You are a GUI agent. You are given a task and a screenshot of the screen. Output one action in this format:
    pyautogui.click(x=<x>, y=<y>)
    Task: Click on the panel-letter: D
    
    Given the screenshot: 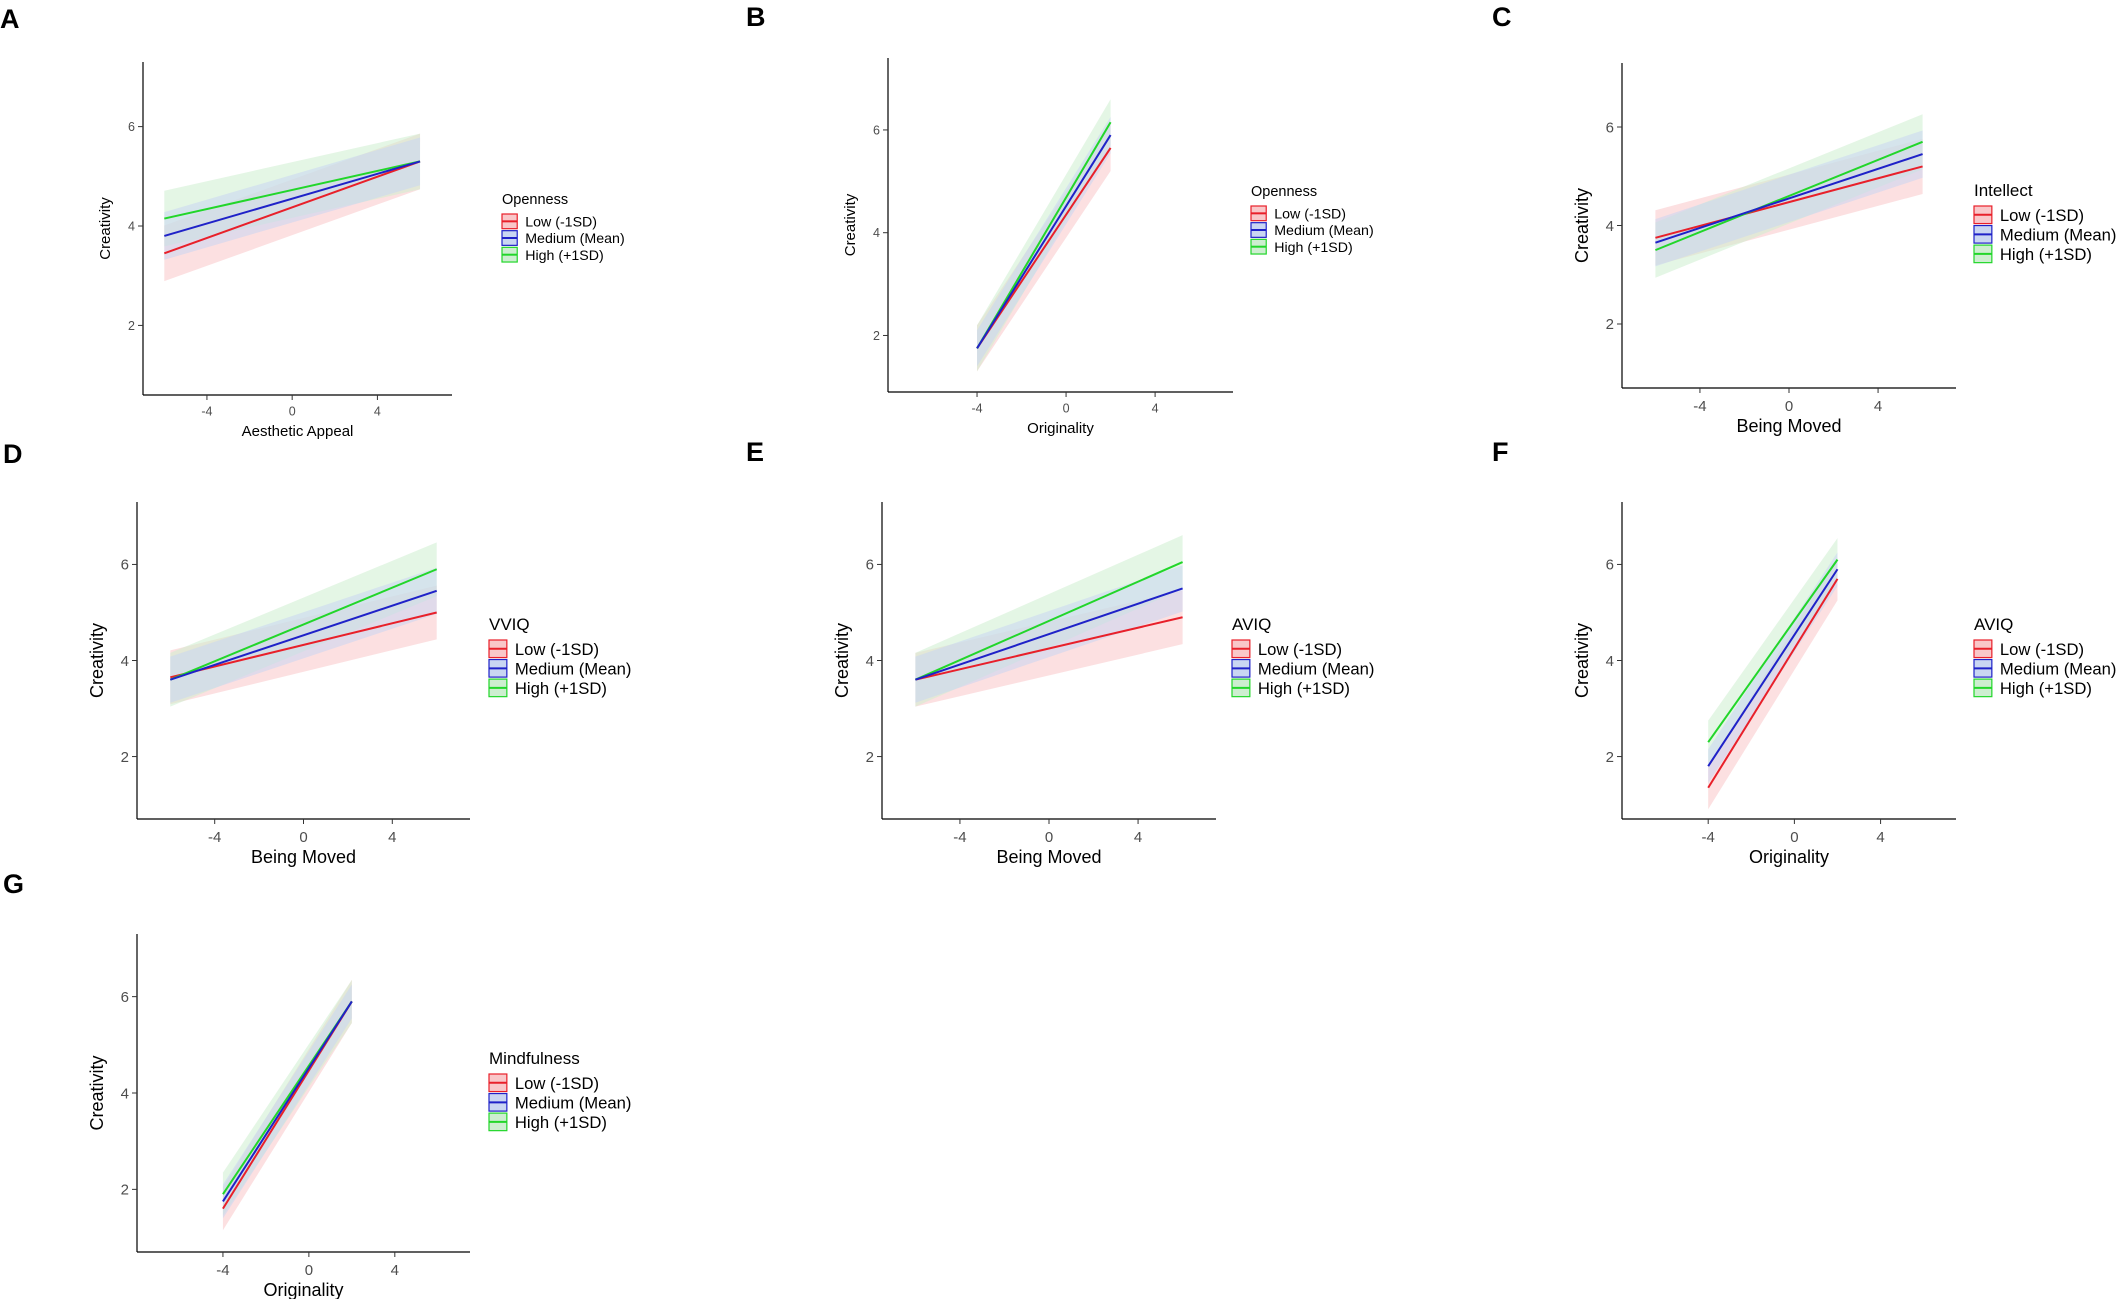 What is the action you would take?
    pyautogui.click(x=13, y=454)
    